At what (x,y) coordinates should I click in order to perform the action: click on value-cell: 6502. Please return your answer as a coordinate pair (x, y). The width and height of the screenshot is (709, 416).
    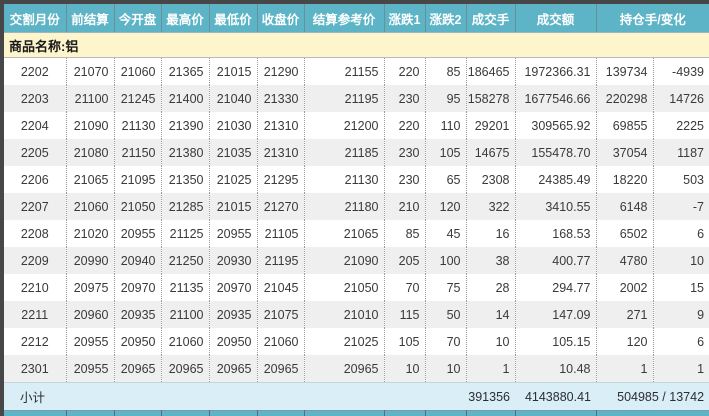
    Looking at the image, I should click on (625, 233).